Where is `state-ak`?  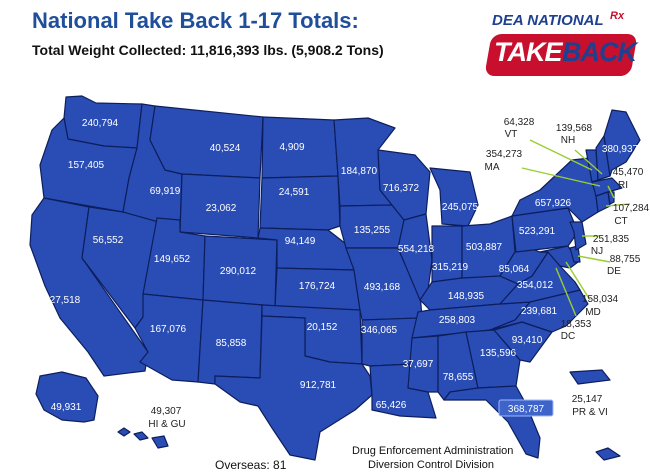
state-ak is located at coordinates (67, 397).